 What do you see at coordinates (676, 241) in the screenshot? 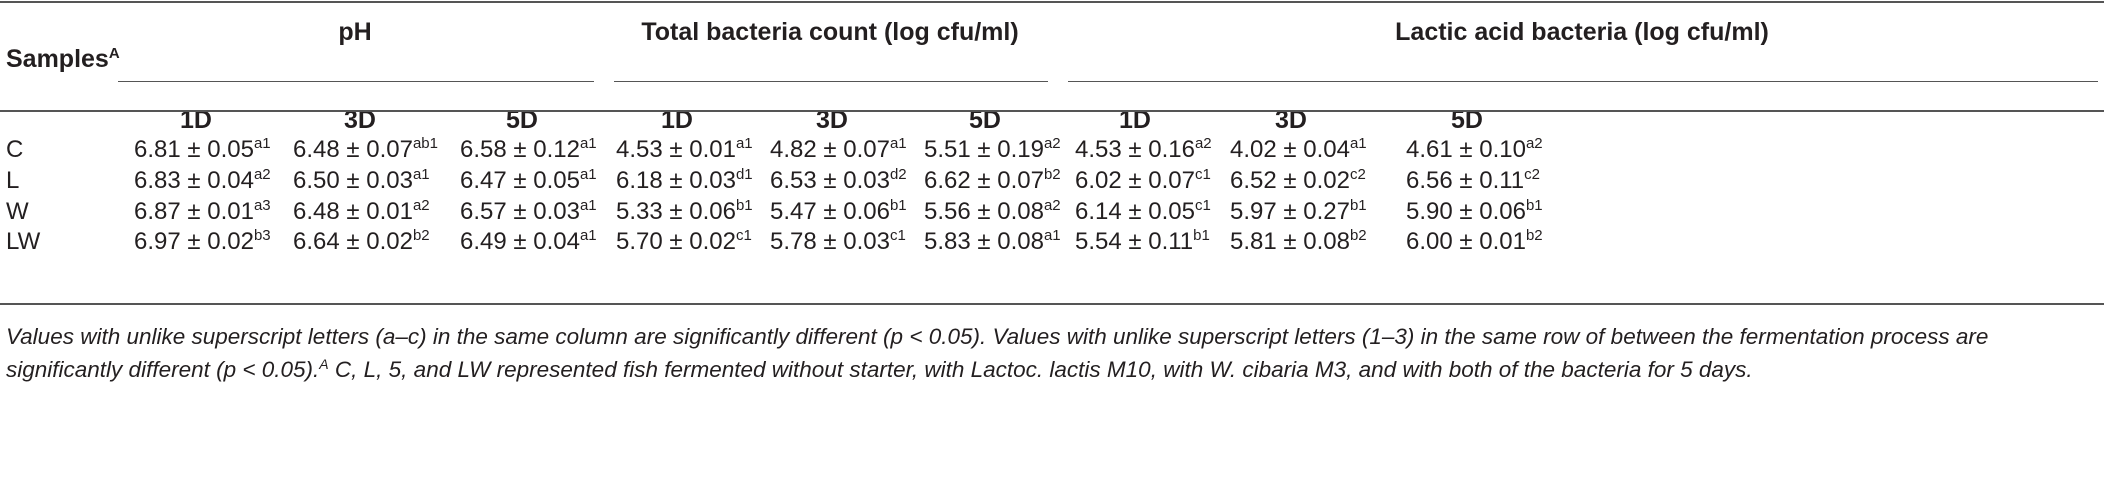
I see `cell-value: 5.70 ± 0.02` at bounding box center [676, 241].